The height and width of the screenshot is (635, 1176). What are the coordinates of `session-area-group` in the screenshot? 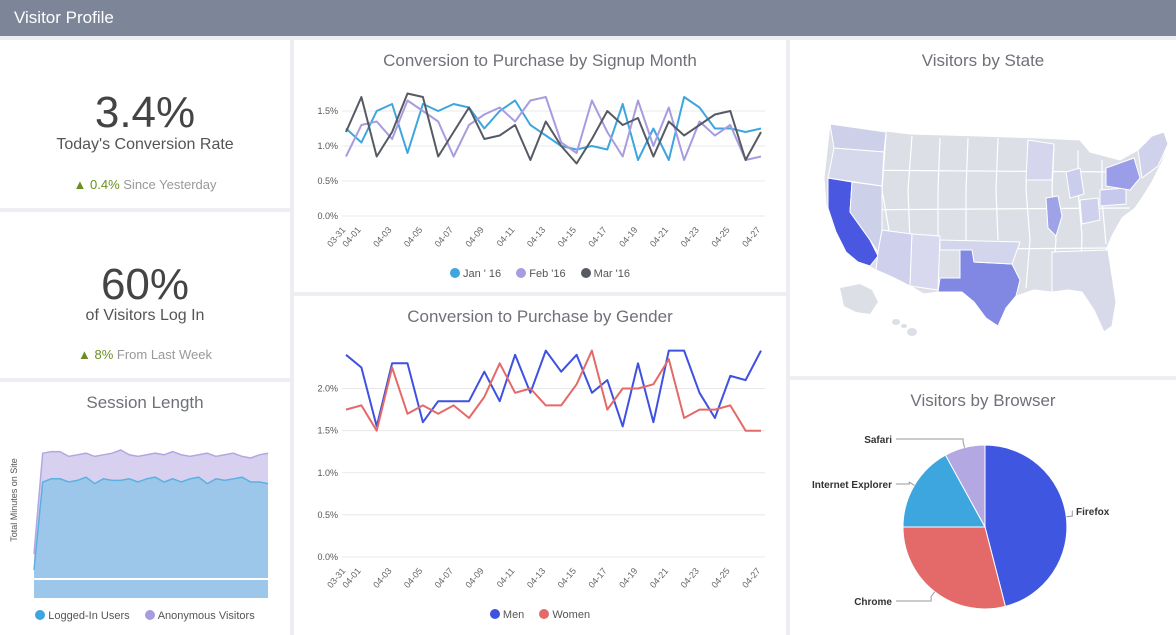 It's located at (151, 513).